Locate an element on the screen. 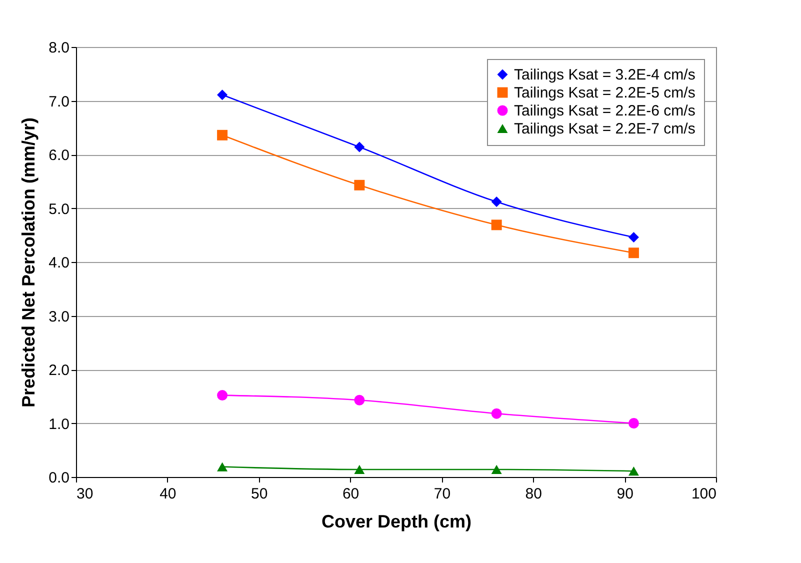 The height and width of the screenshot is (563, 801). x-tick-label: 30 is located at coordinates (85, 494).